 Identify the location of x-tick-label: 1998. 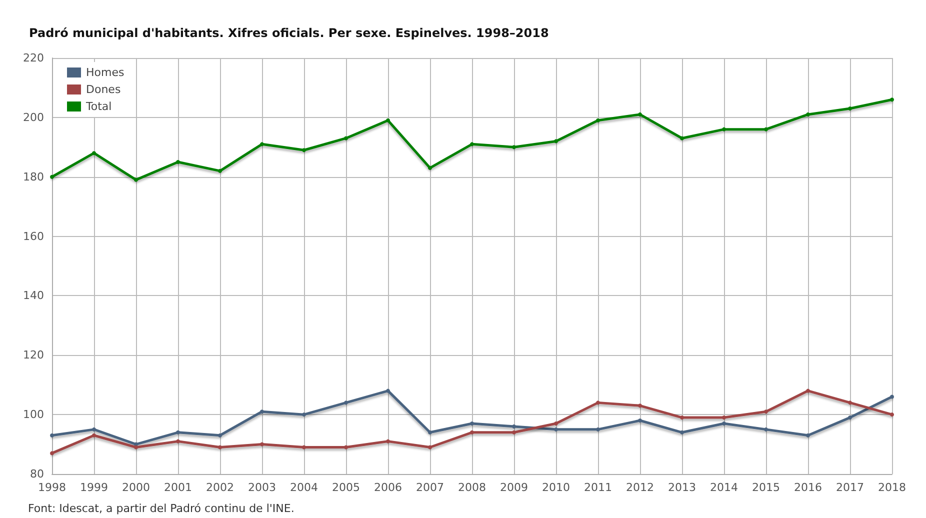
(52, 487).